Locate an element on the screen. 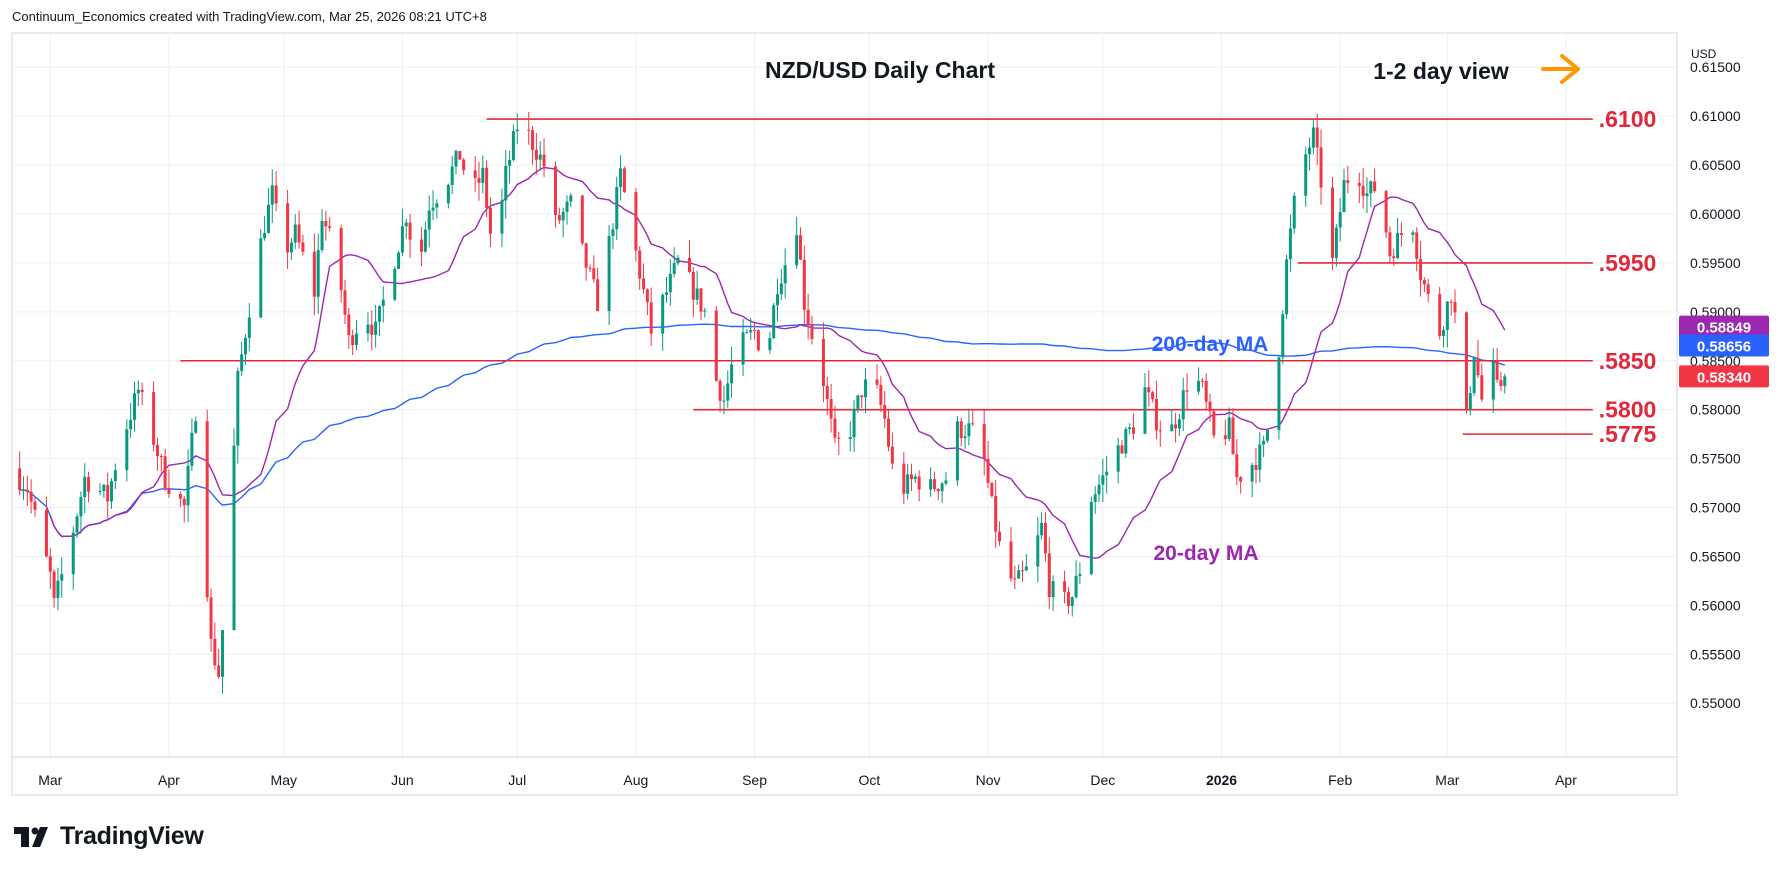 This screenshot has width=1778, height=873. time-tick-label: Sep is located at coordinates (754, 780).